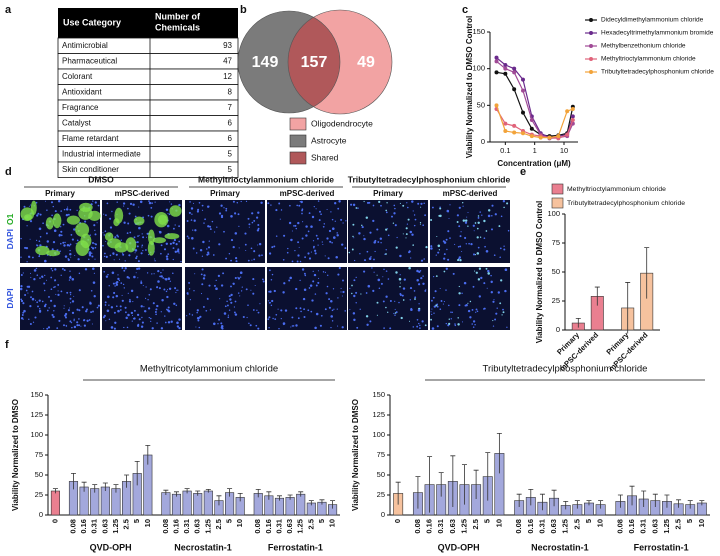  Describe the element at coordinates (560, 547) in the screenshot. I see `group-label: Necrostatin-1` at that location.